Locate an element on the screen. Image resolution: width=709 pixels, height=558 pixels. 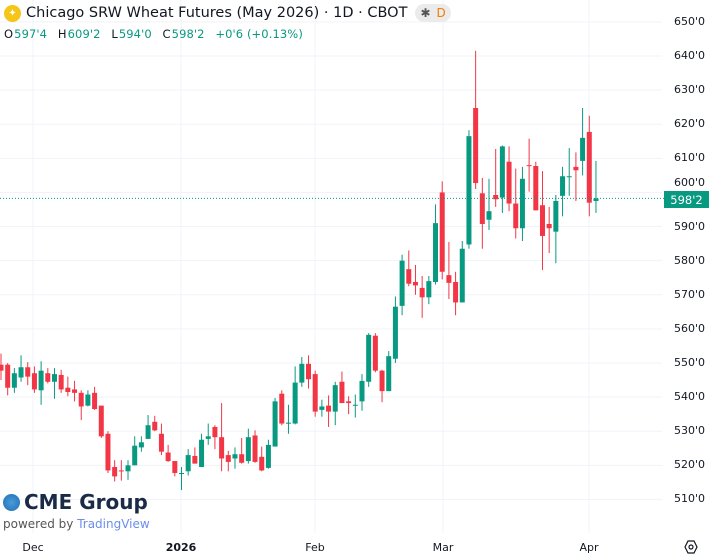
y-tick-label: 630'0 is located at coordinates (690, 90).